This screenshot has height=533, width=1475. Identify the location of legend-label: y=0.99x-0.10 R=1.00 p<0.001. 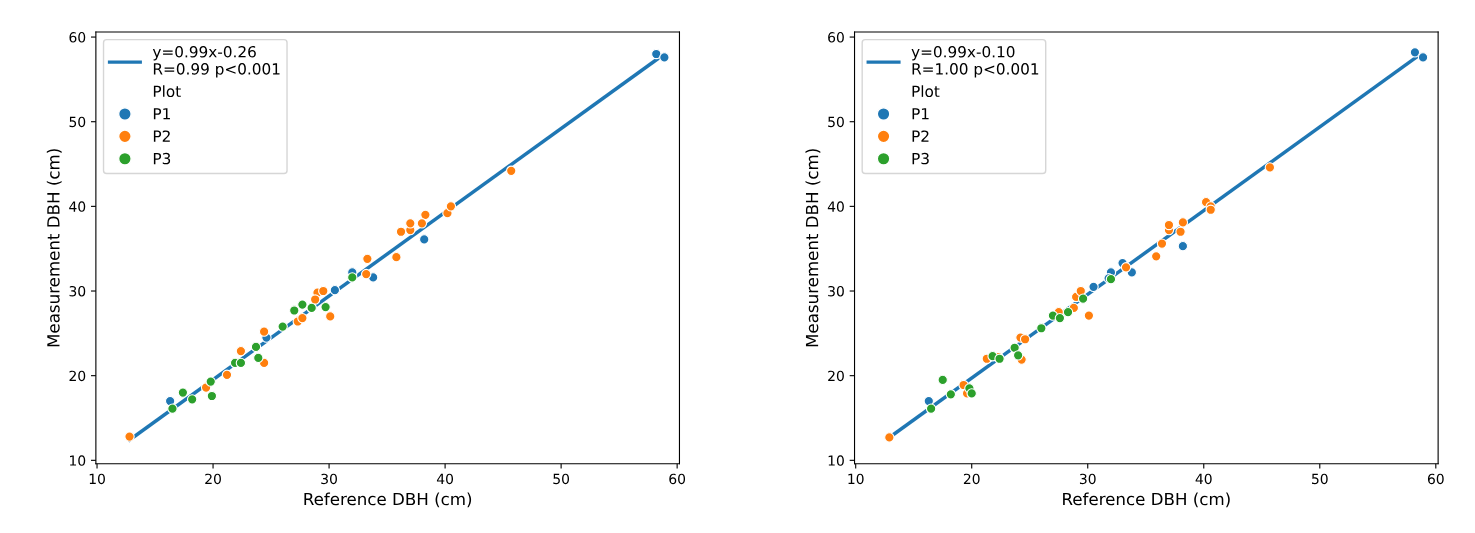
(975, 62).